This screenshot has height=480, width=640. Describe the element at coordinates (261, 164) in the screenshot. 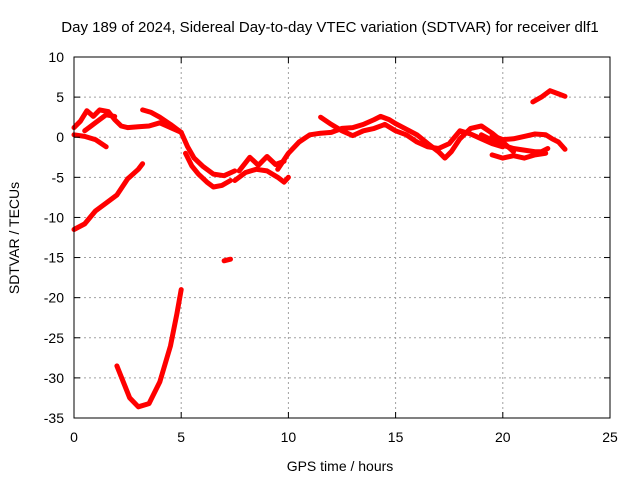

I see `series-track-morning-d` at that location.